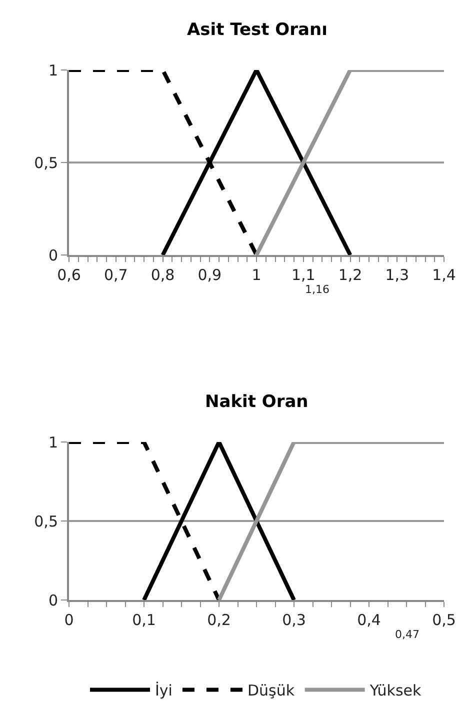 This screenshot has height=707, width=462. Describe the element at coordinates (162, 275) in the screenshot. I see `x-tick-label: 0,8` at that location.